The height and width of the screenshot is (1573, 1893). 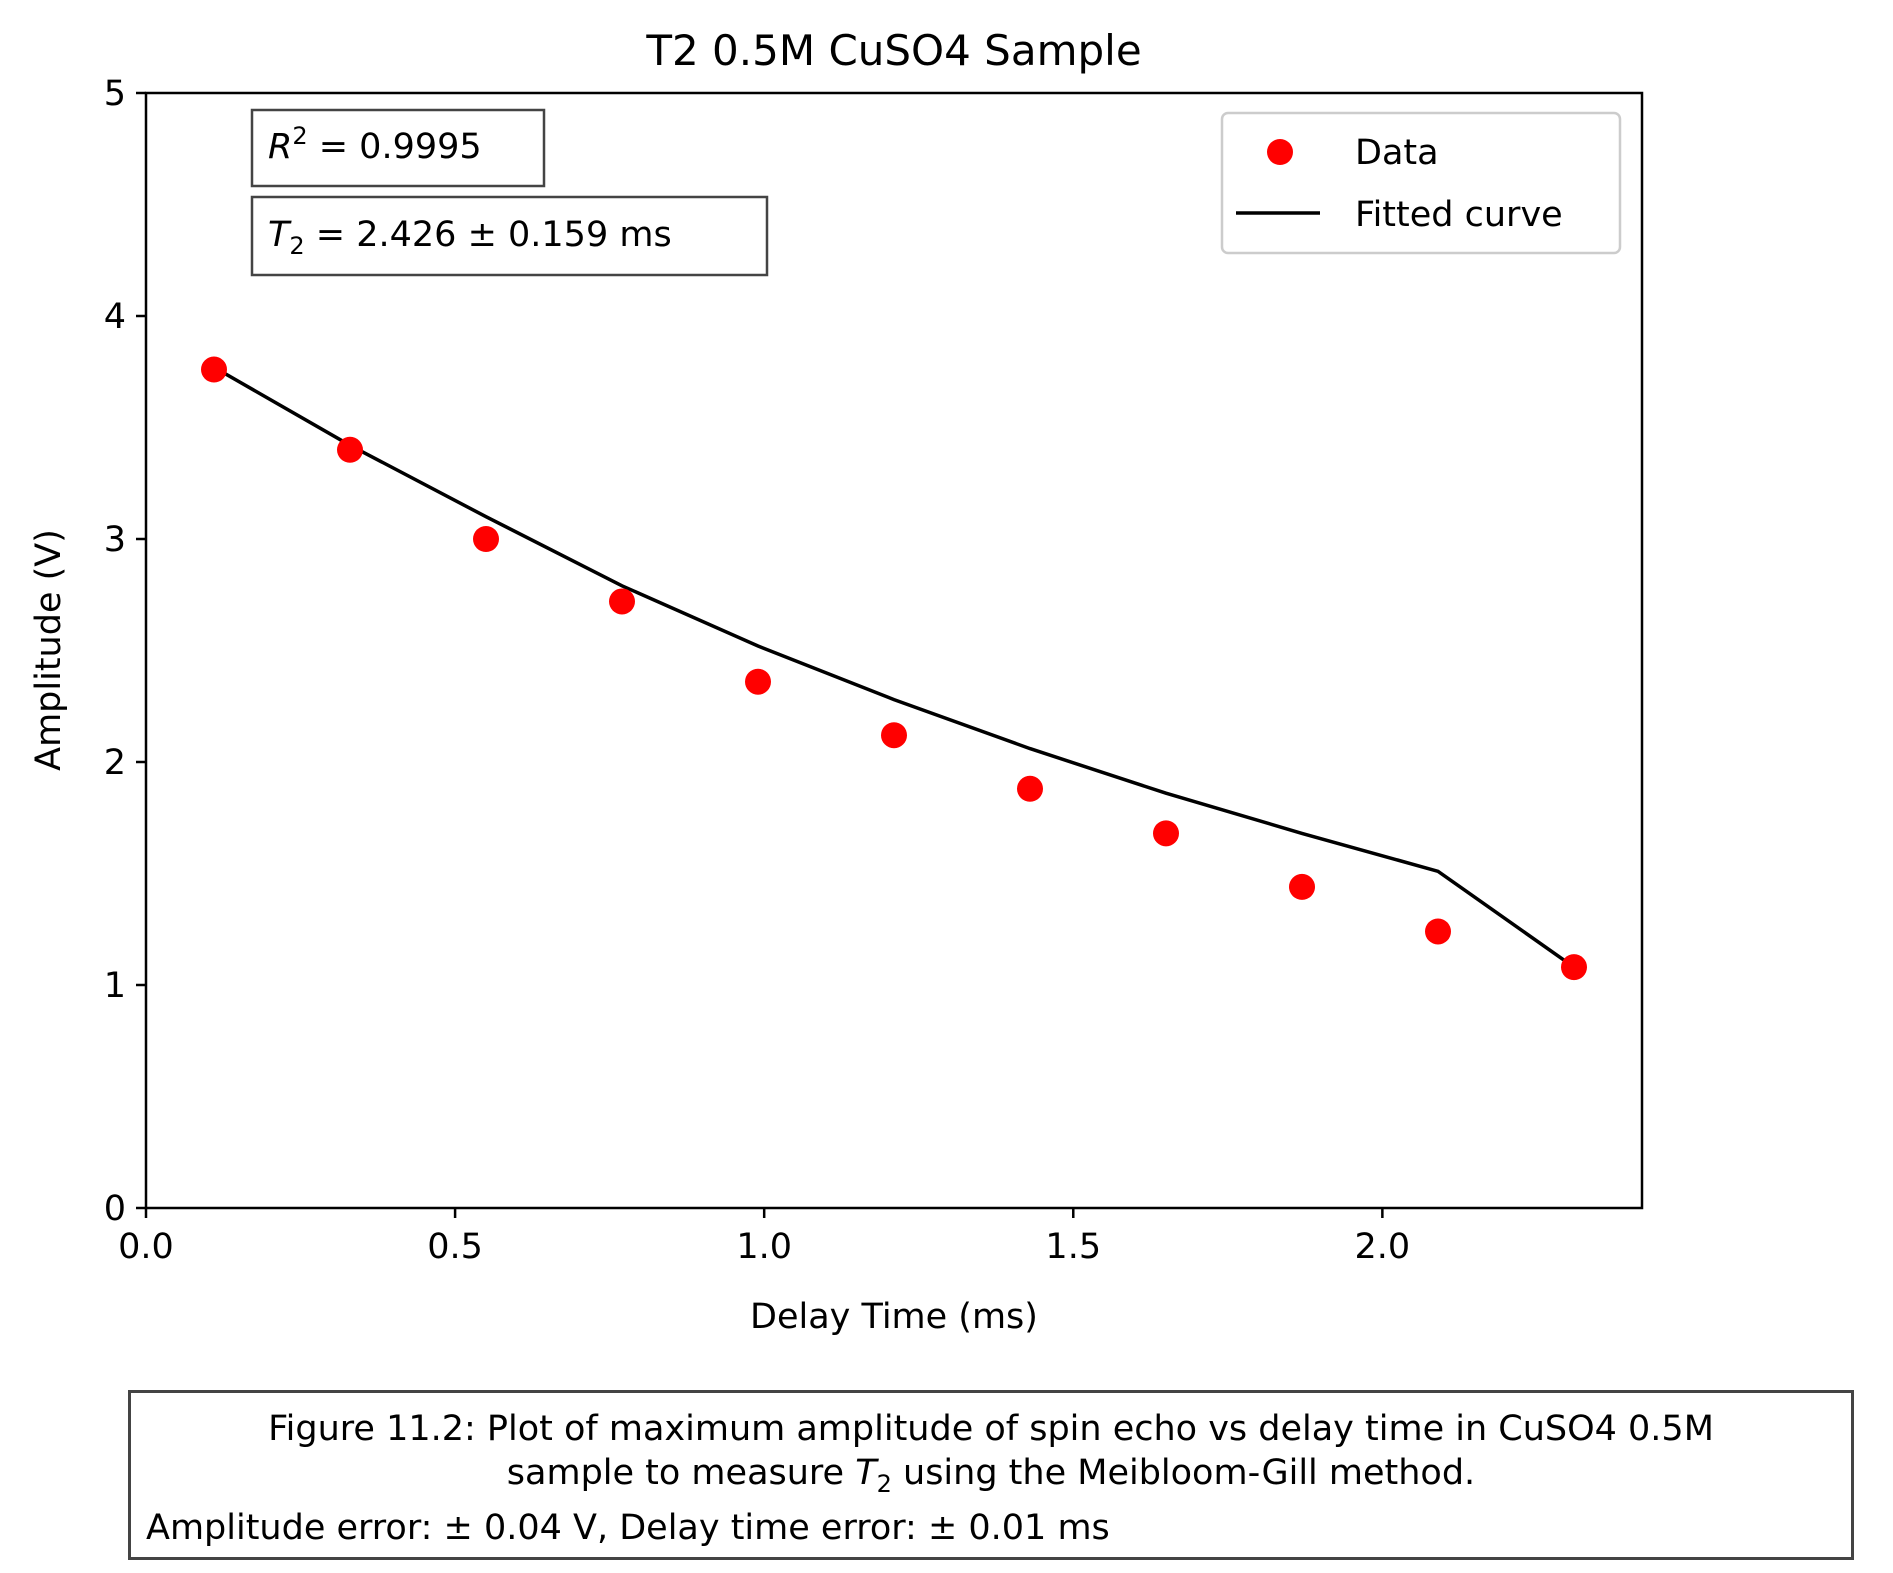 I want to click on legend-label-fitted: Fitted curve, so click(x=1459, y=215).